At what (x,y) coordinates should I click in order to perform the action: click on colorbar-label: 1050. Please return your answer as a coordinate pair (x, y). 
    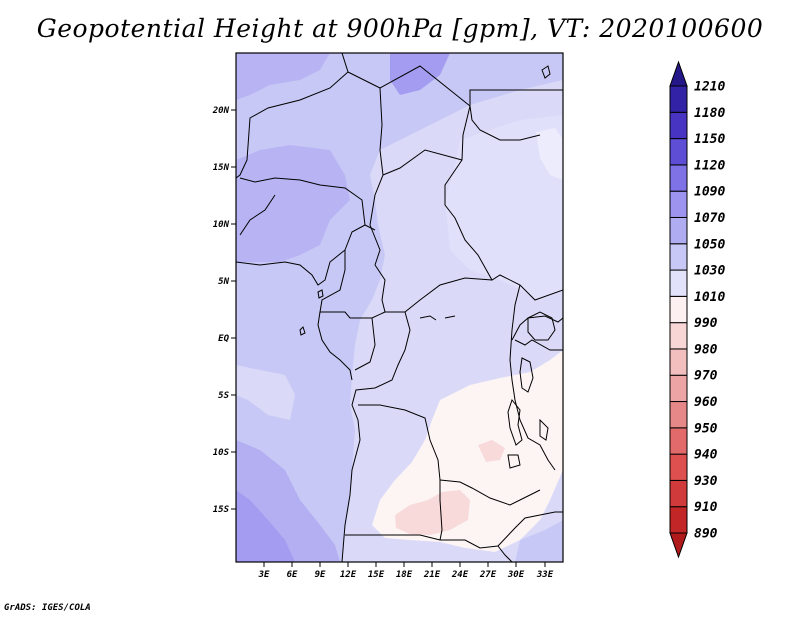
    Looking at the image, I should click on (709, 244).